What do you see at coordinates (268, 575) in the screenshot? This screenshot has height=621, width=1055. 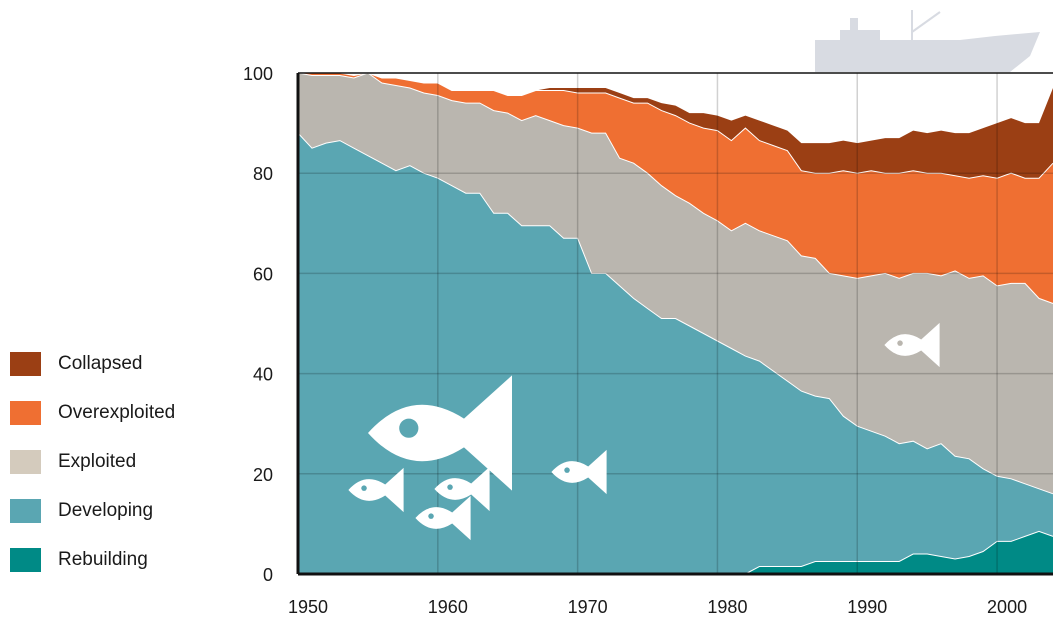 I see `y-tick-label: 0` at bounding box center [268, 575].